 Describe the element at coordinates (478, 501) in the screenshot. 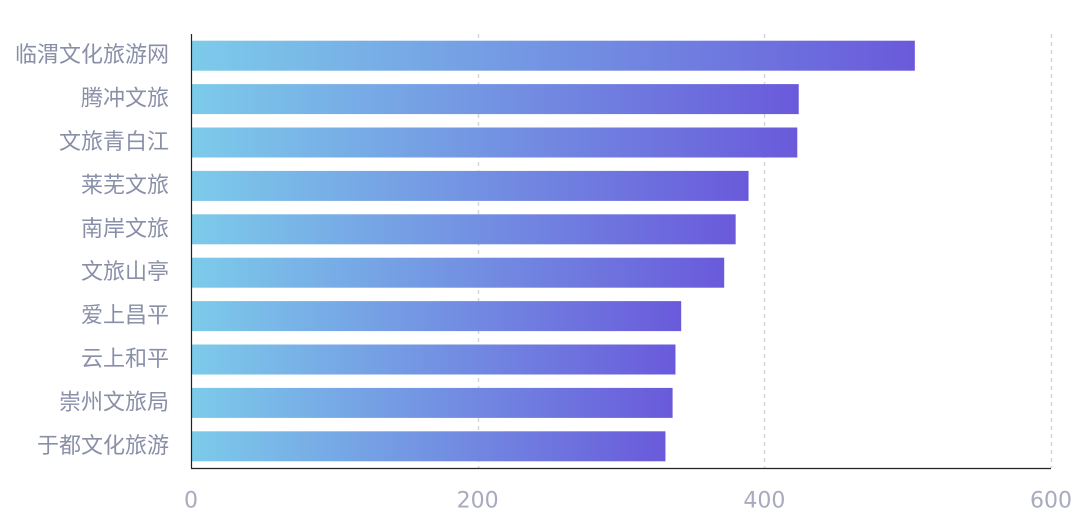

I see `x-tick-label: 200` at that location.